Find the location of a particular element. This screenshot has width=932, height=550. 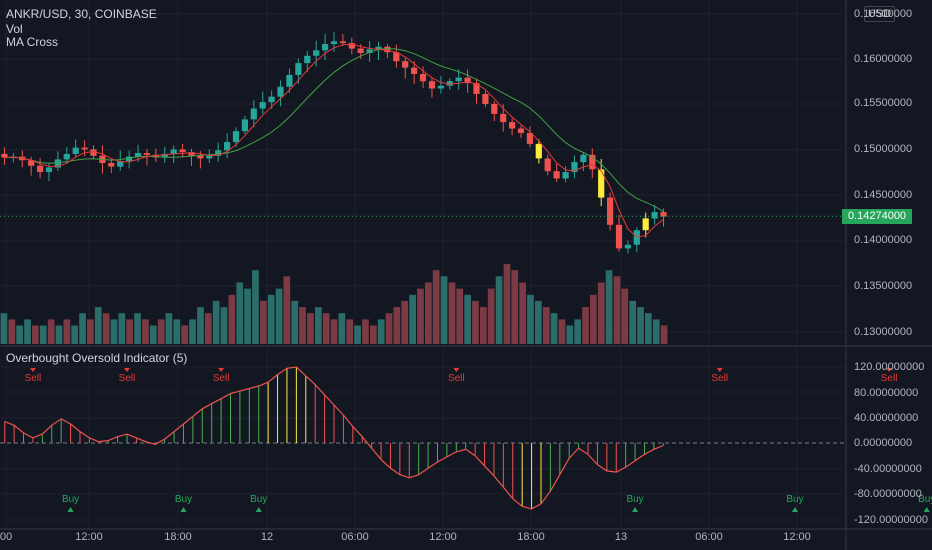

osc-tick: 120.00000000 is located at coordinates (889, 367).